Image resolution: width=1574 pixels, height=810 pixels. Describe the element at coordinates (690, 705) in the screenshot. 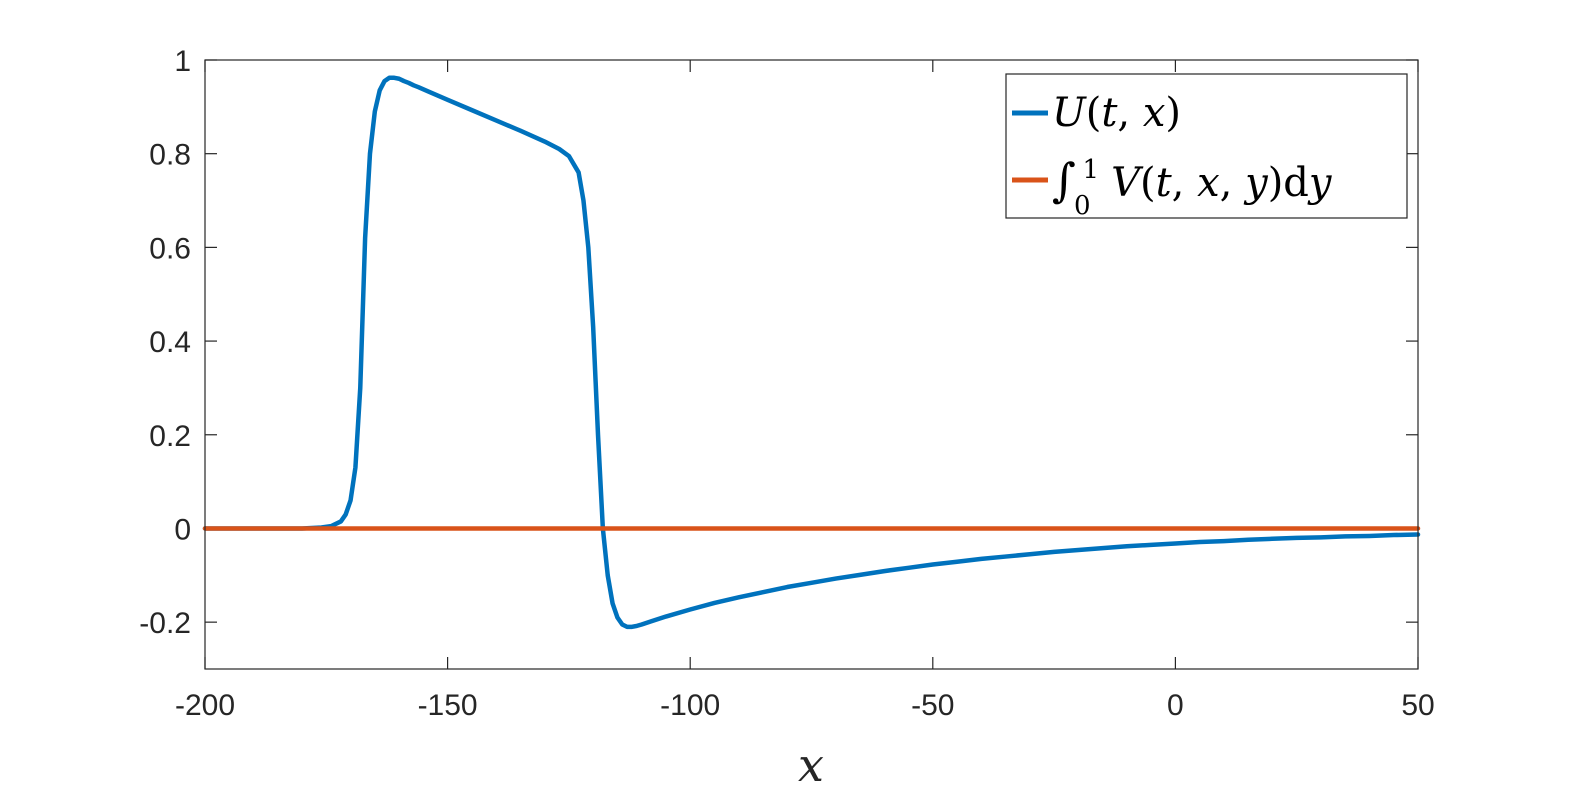

I see `x-tick-label: -100` at that location.